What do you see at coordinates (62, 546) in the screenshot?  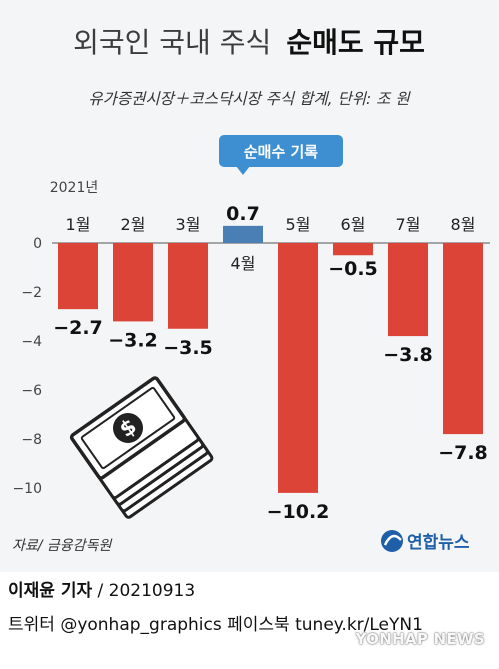 I see `source-label: 자료/ 금융감독원` at bounding box center [62, 546].